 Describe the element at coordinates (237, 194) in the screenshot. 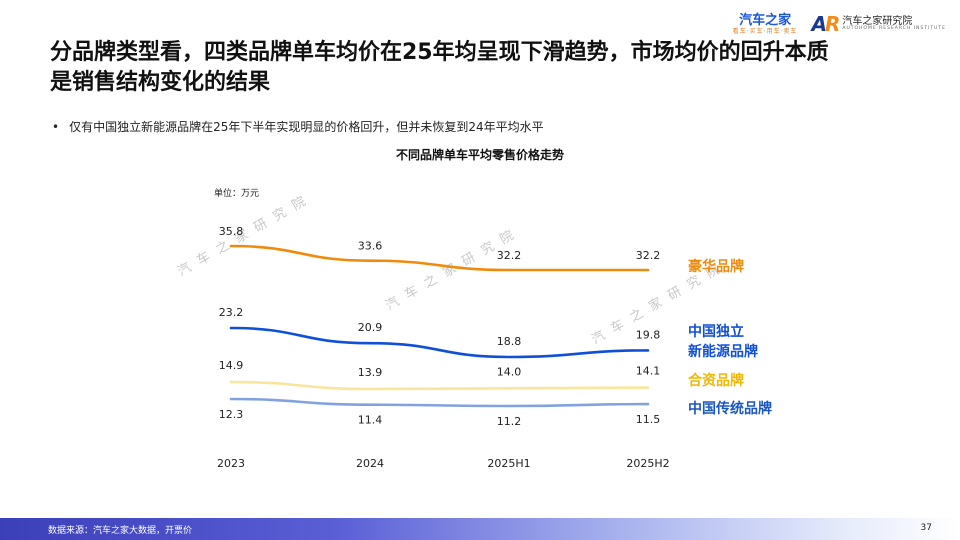

I see `chart-unit-label: 单位：万元` at that location.